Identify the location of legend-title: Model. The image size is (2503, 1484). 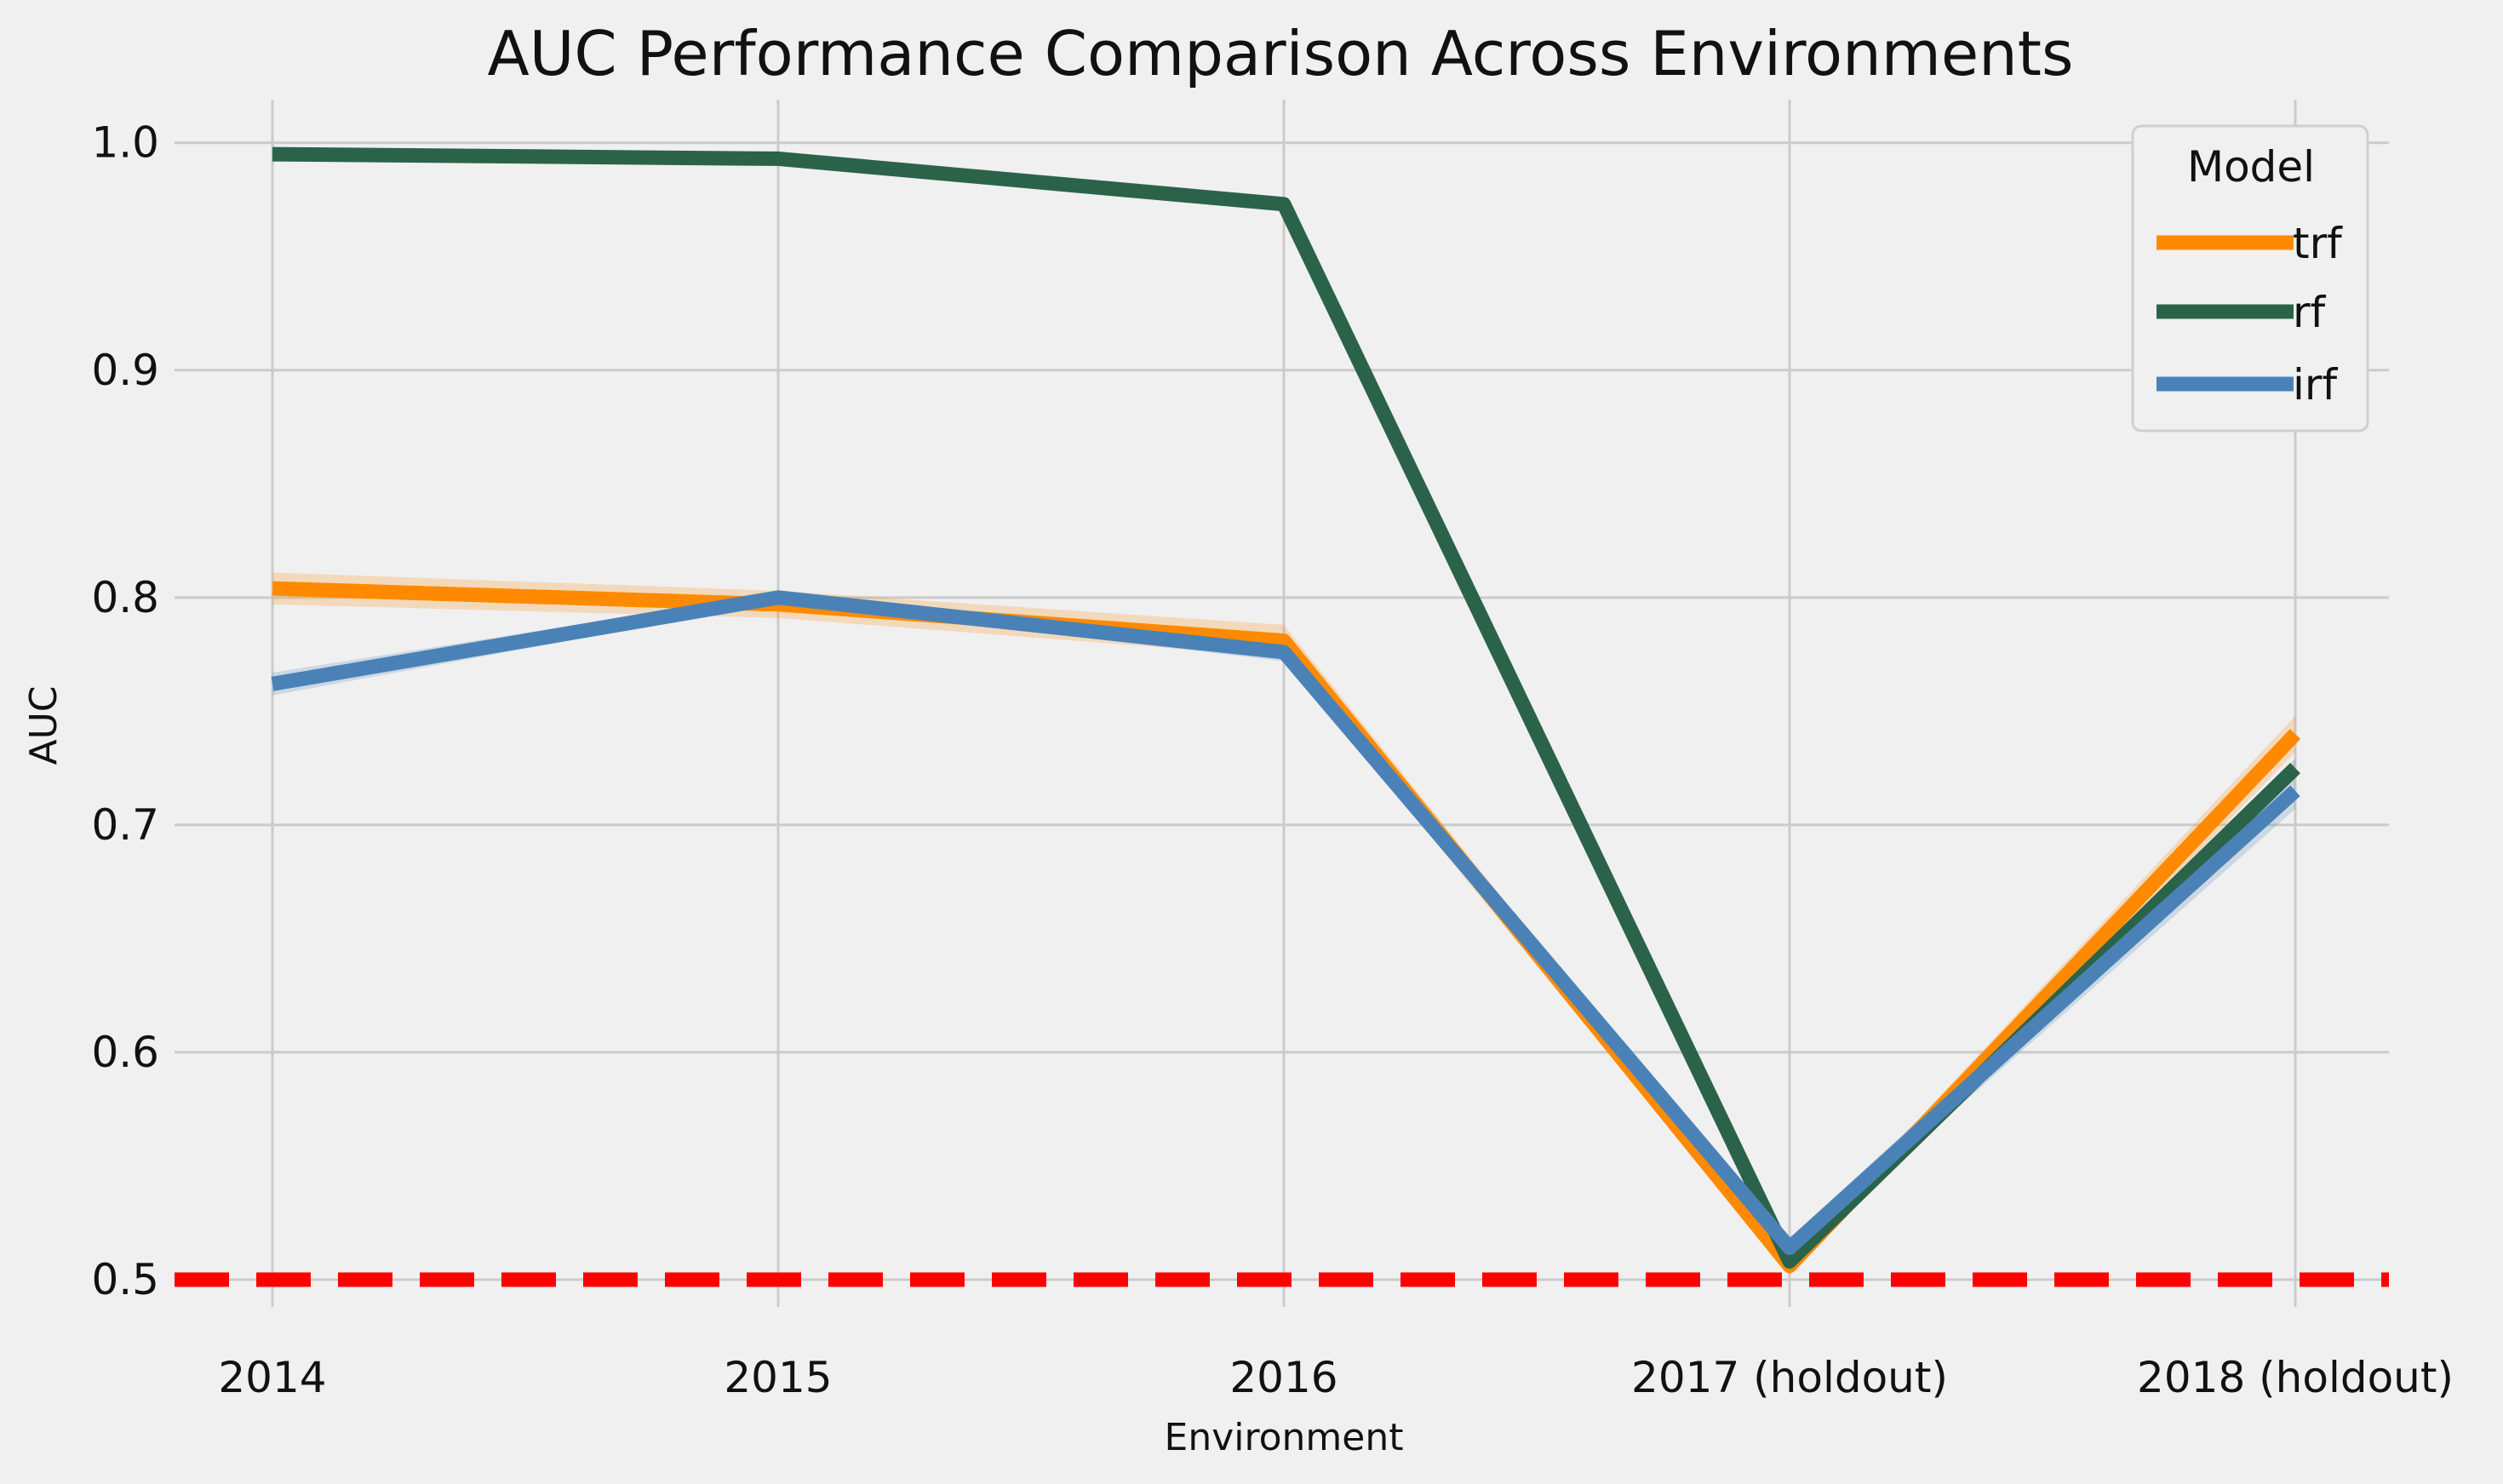
(2251, 167).